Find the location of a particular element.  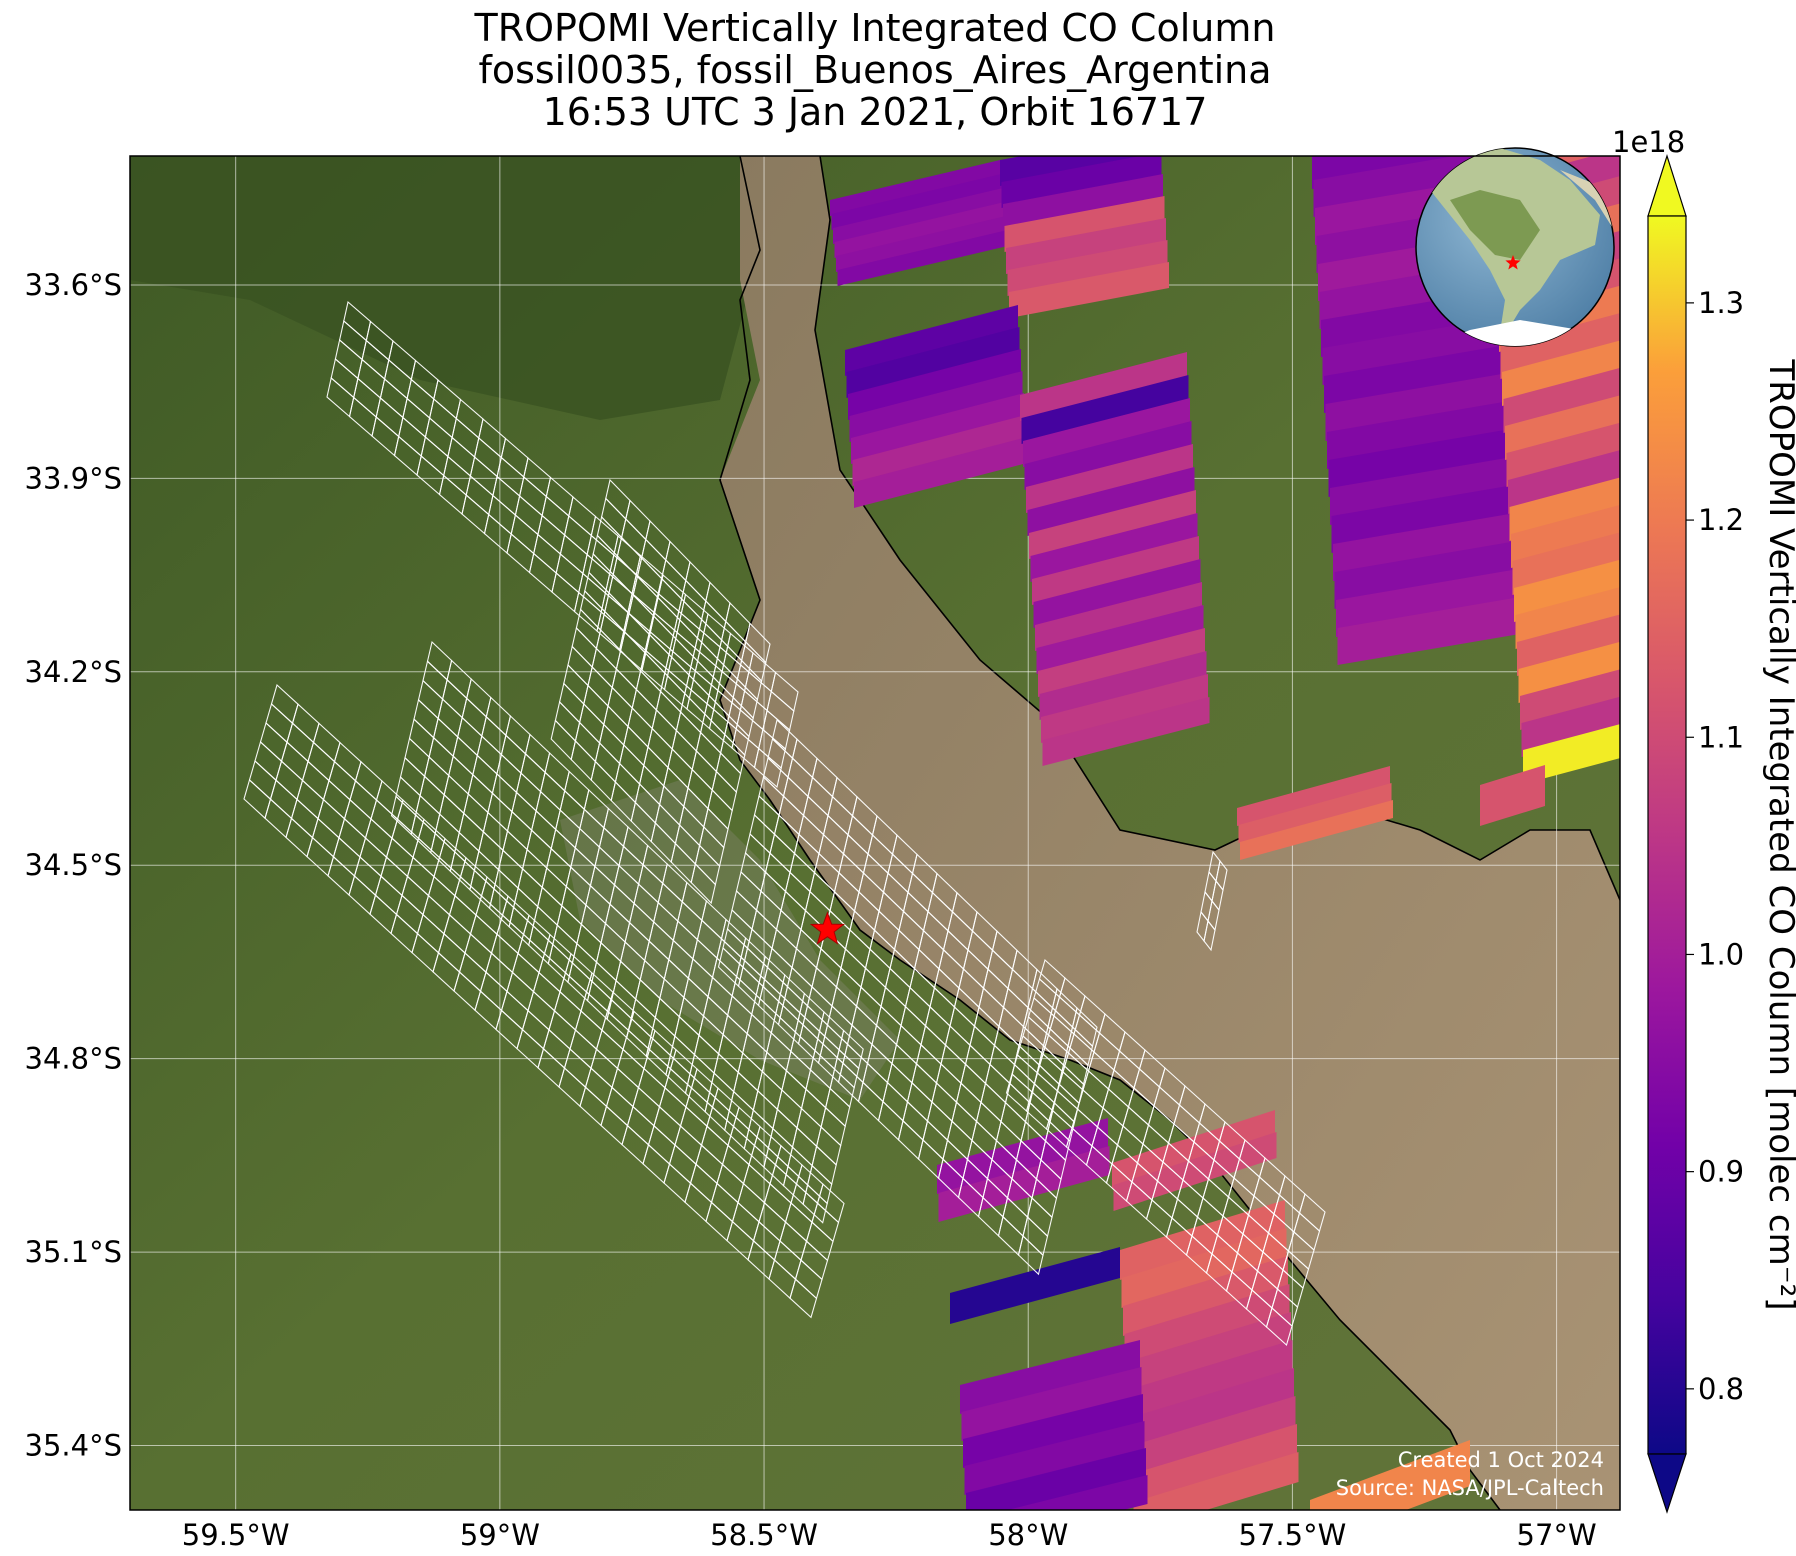

lat-tick-label: 33.6°S is located at coordinates (73, 285).